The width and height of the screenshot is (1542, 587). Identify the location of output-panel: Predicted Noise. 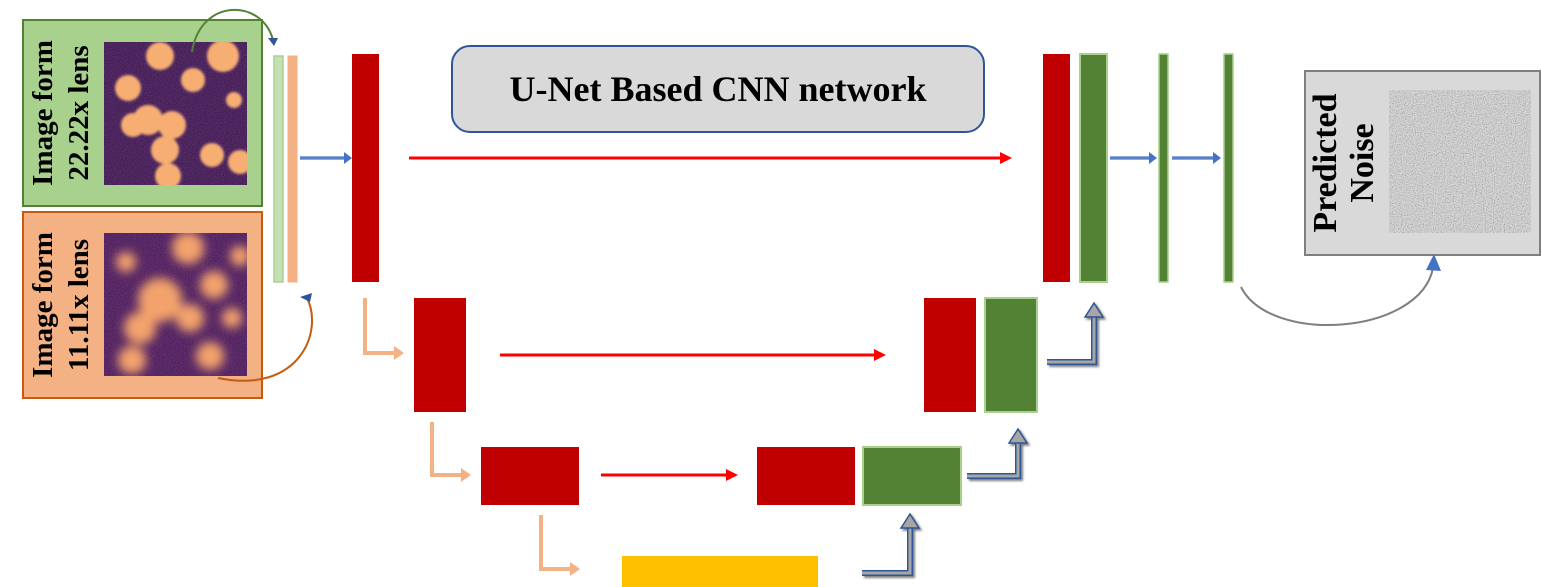
(1422, 163).